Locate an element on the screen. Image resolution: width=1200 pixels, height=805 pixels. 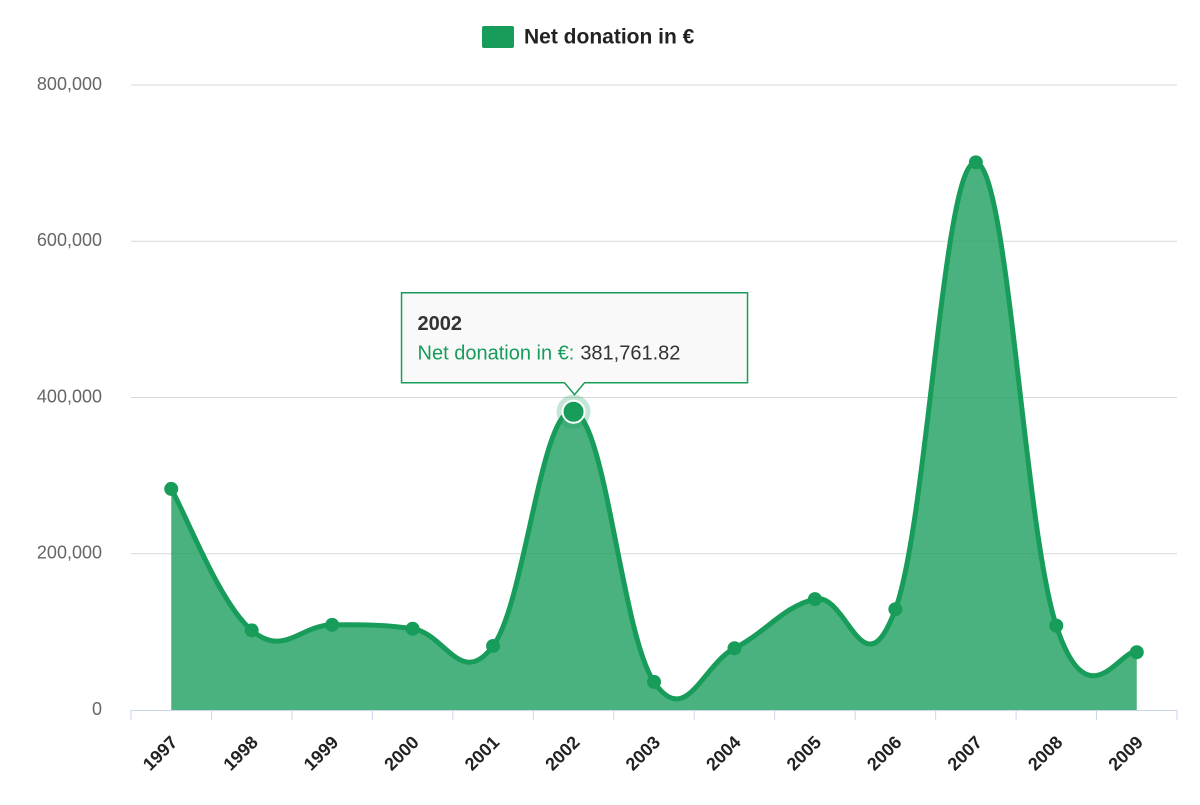
legend: Net donation in € is located at coordinates (588, 37).